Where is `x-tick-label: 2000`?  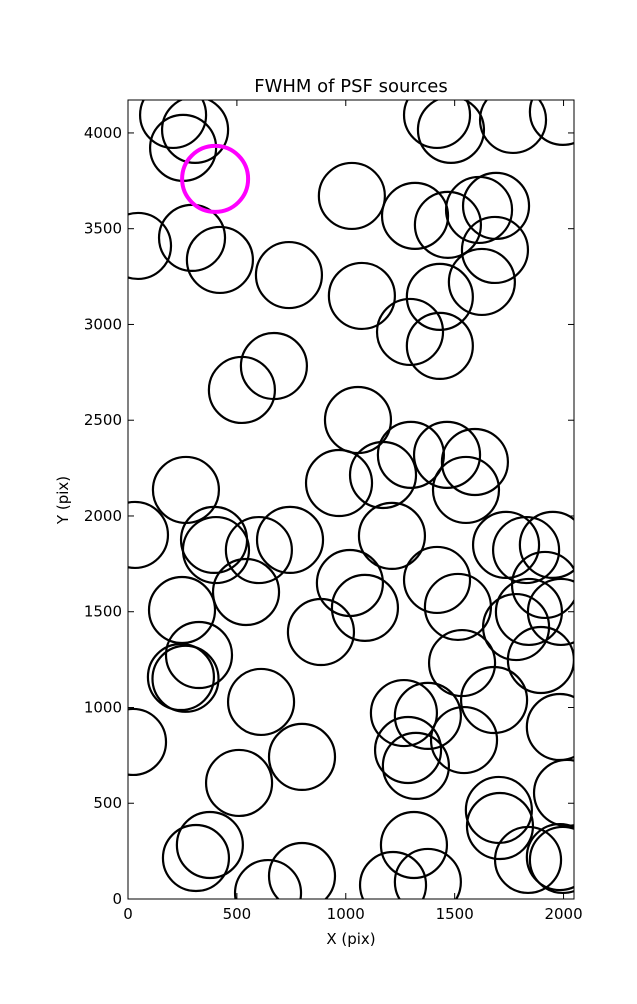
x-tick-label: 2000 is located at coordinates (563, 914).